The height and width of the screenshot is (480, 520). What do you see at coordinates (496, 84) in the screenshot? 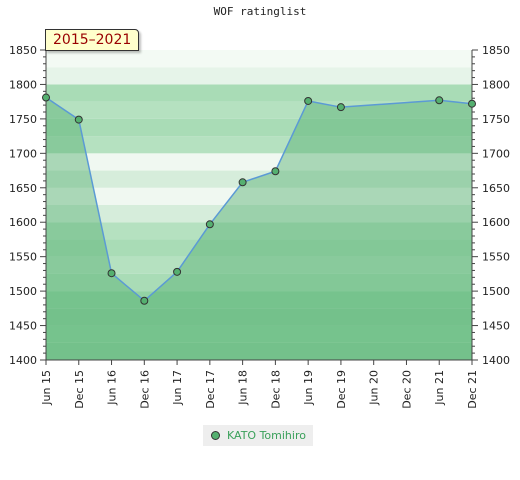
I see `y-tick-label-right: 1800` at bounding box center [496, 84].